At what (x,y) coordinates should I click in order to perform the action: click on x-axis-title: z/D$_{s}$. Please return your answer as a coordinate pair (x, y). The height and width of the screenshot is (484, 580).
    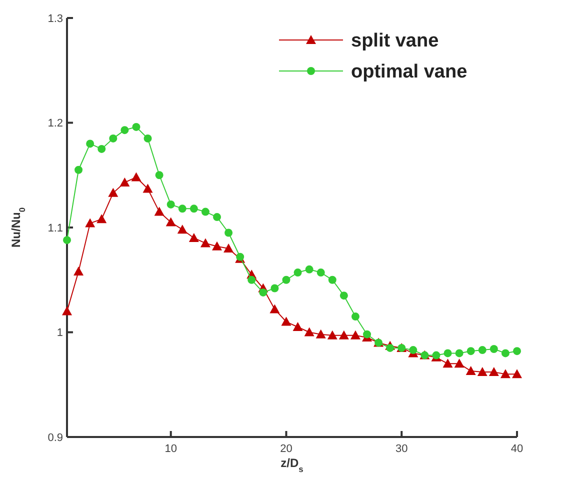
    Looking at the image, I should click on (292, 465).